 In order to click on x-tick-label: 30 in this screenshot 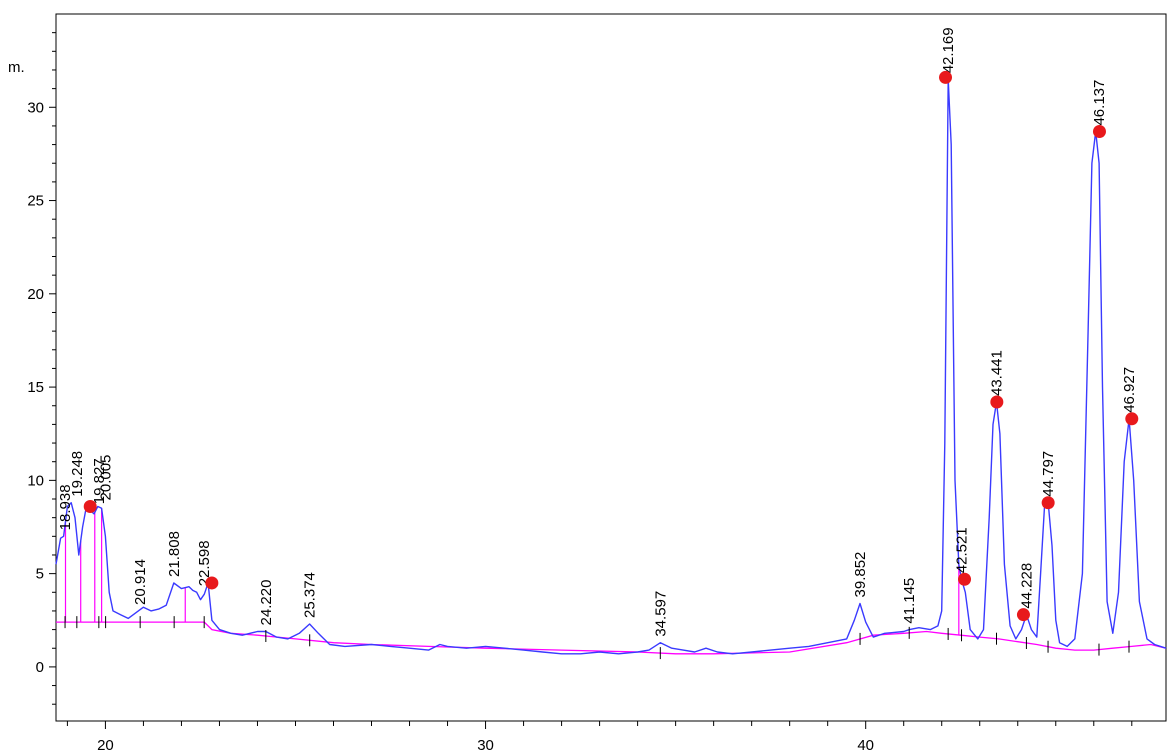, I will do `click(485, 745)`.